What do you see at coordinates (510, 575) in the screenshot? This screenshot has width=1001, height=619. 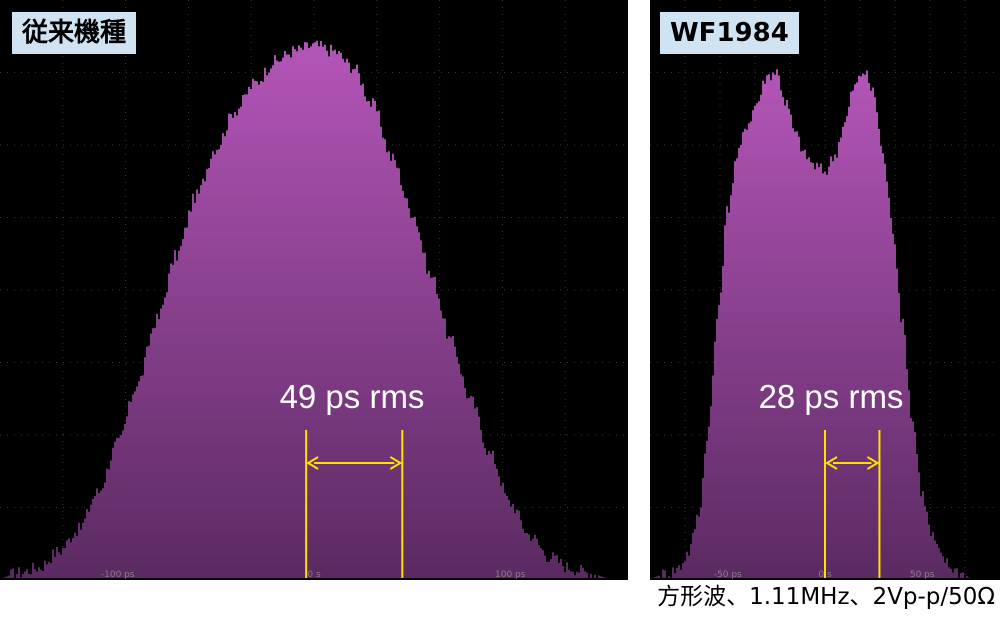 I see `tick-label: 100 ps` at bounding box center [510, 575].